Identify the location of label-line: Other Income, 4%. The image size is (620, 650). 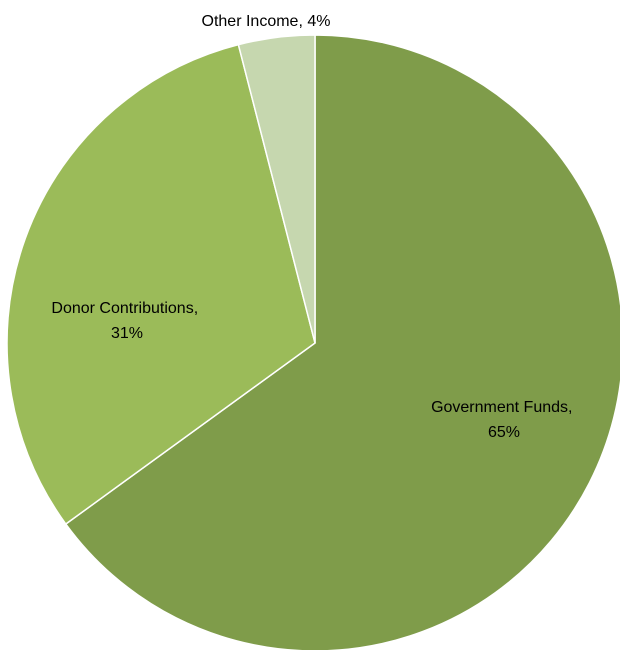
(266, 21).